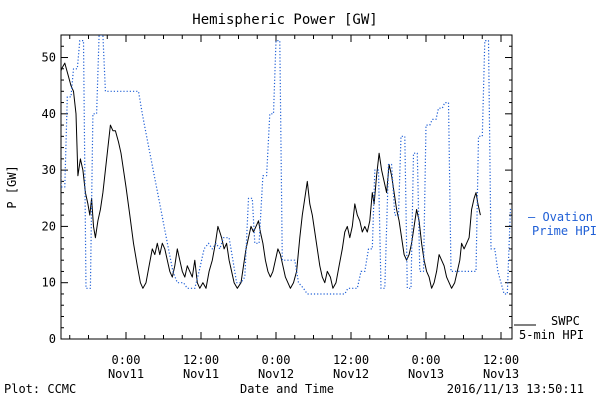 The height and width of the screenshot is (404, 600). I want to click on ovation-legend-label-line1: — Ovation, so click(560, 217).